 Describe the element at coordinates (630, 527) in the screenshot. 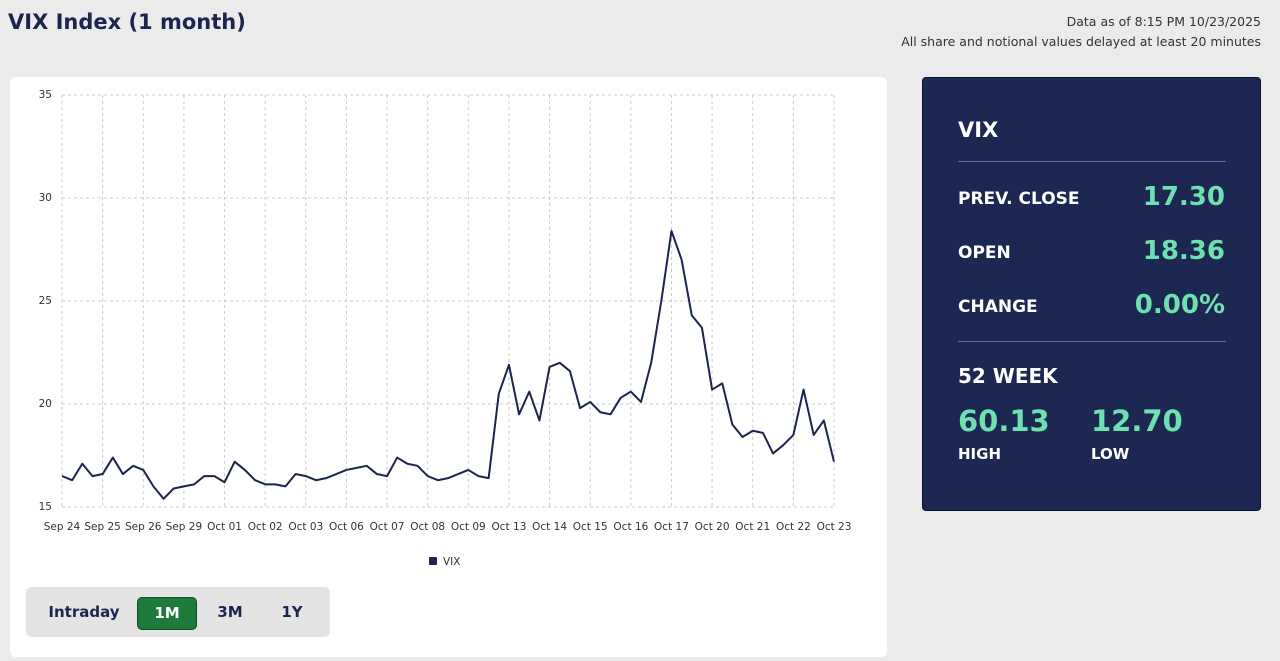

I see `x-tick-label: Oct 16` at that location.